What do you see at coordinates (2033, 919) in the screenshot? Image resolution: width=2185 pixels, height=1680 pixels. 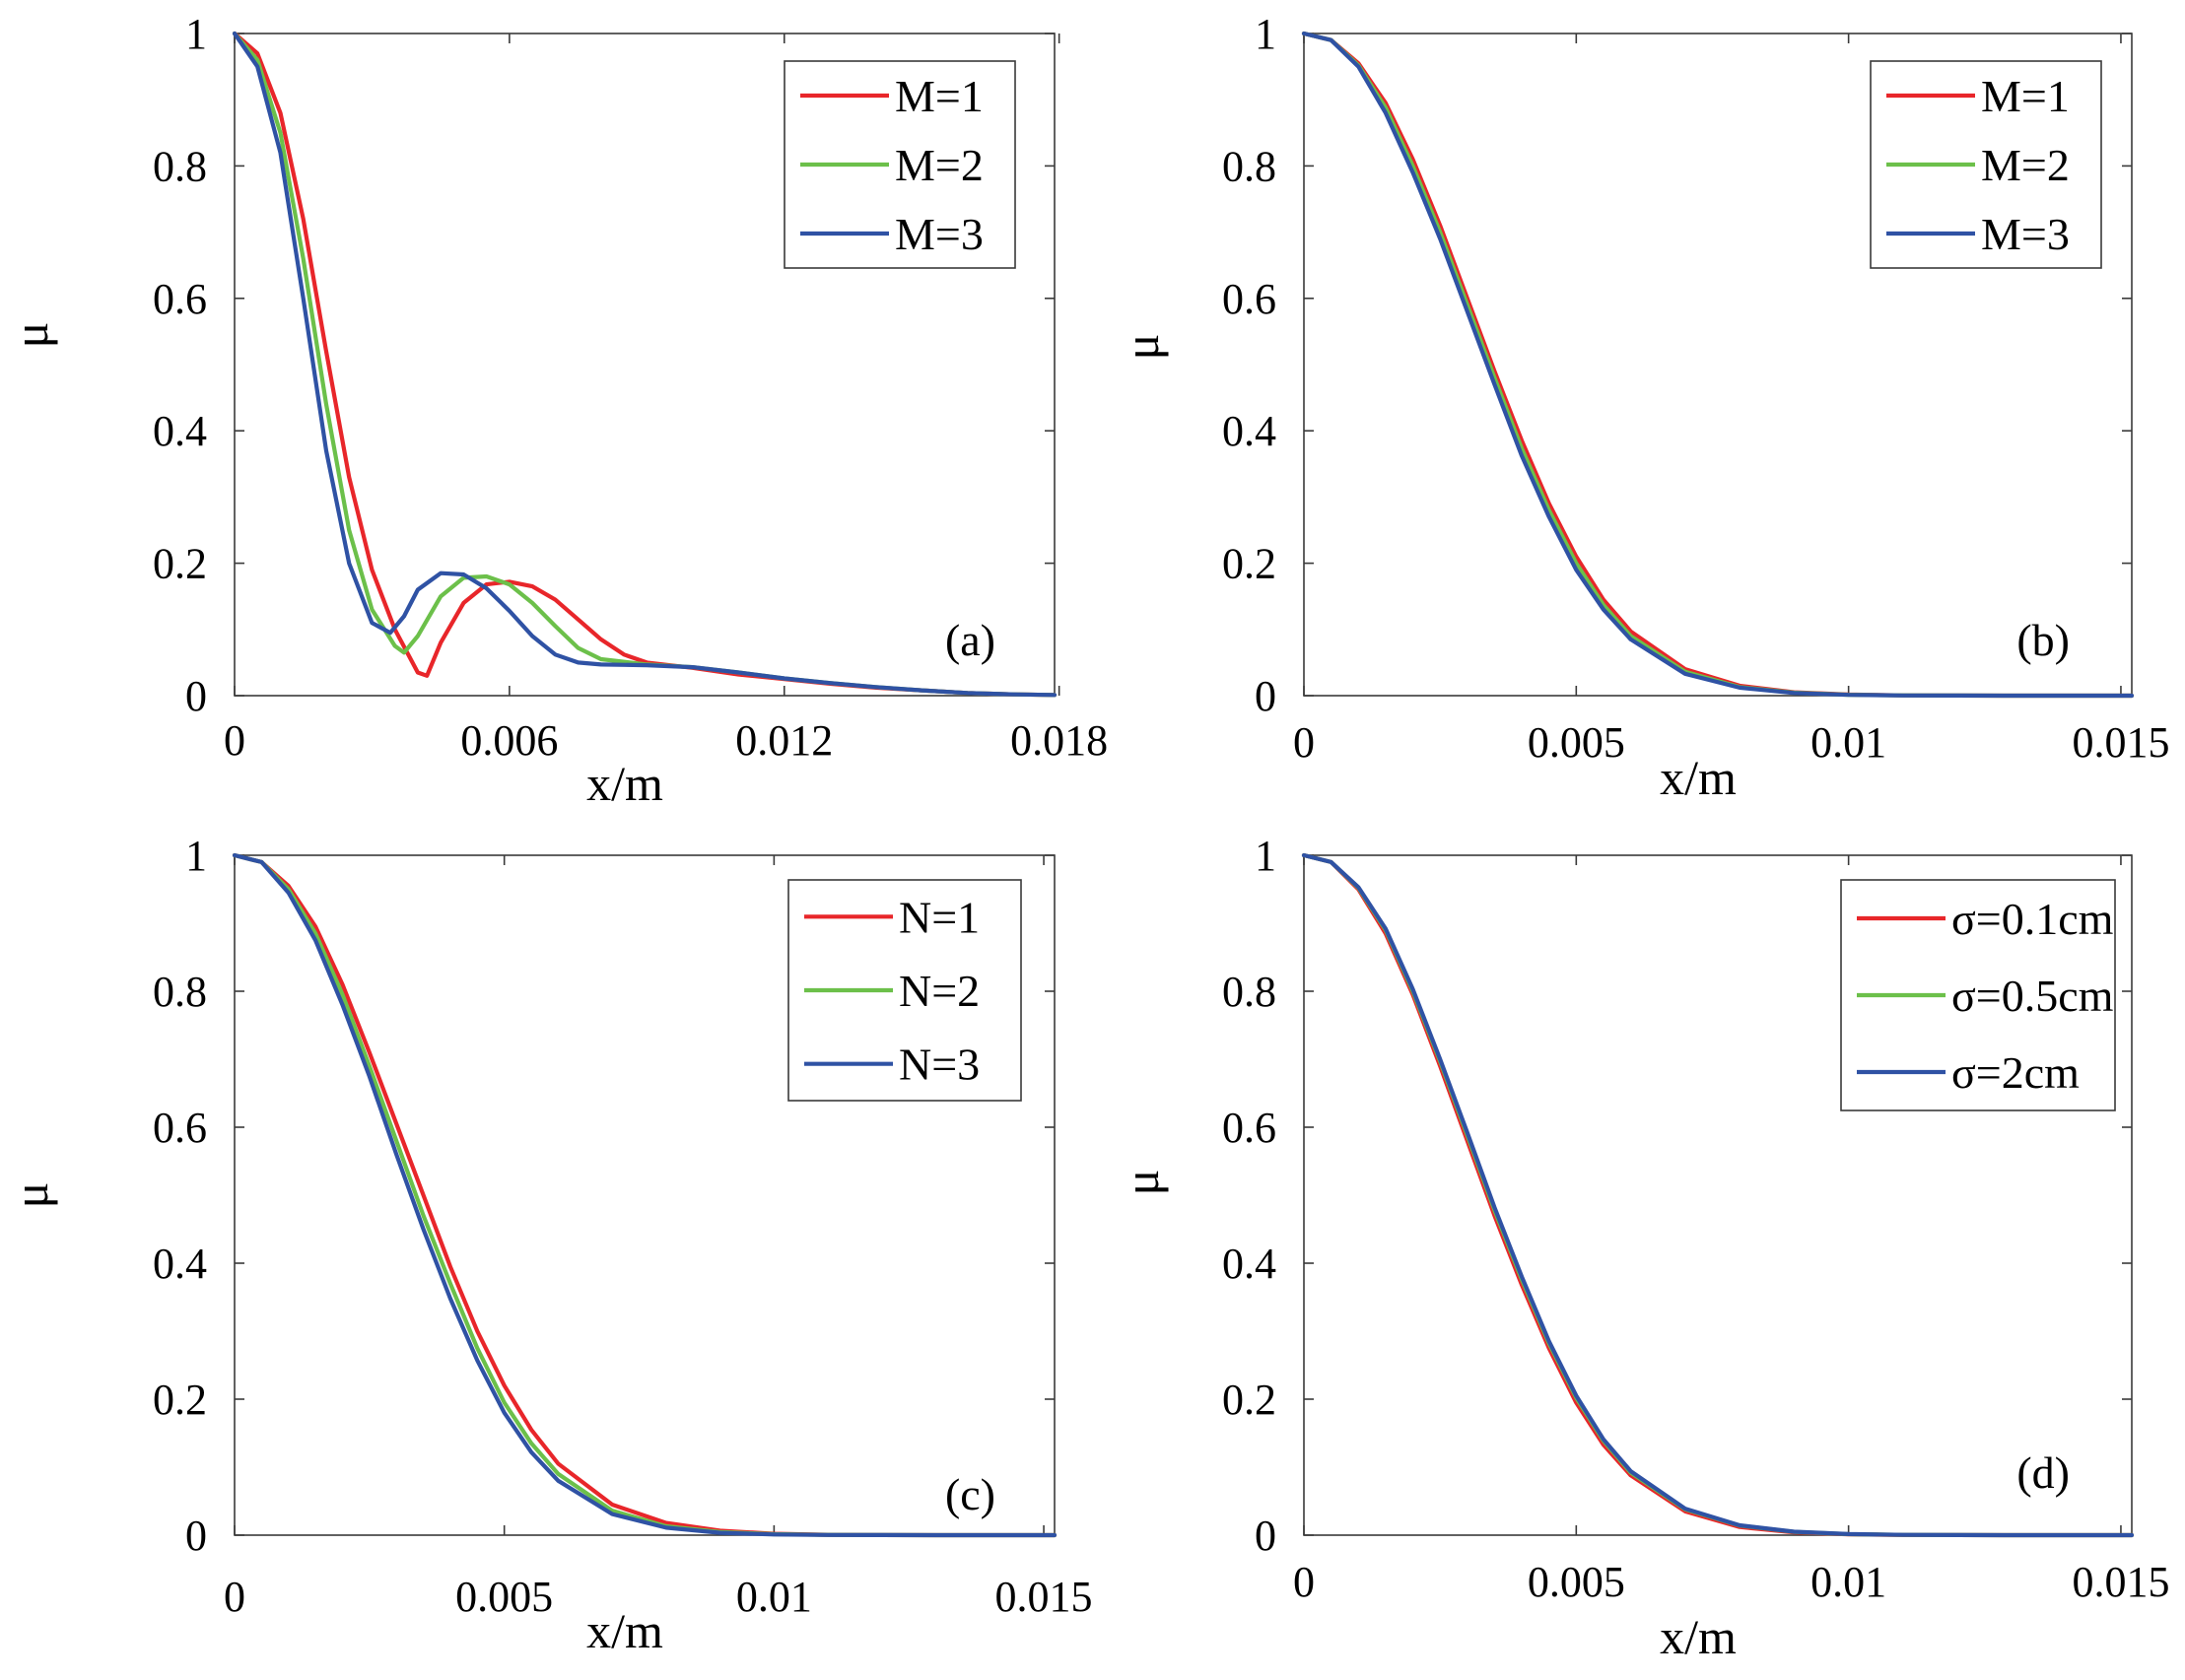 I see `legend-label: σ=0.1cm` at bounding box center [2033, 919].